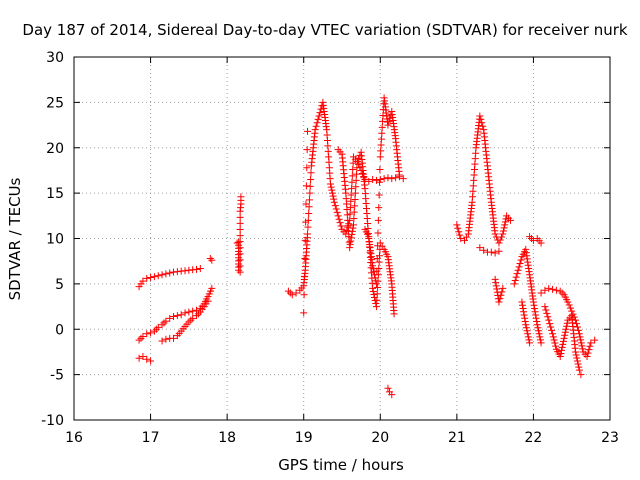 The image size is (640, 480). What do you see at coordinates (306, 222) in the screenshot?
I see `series-track-h` at bounding box center [306, 222].